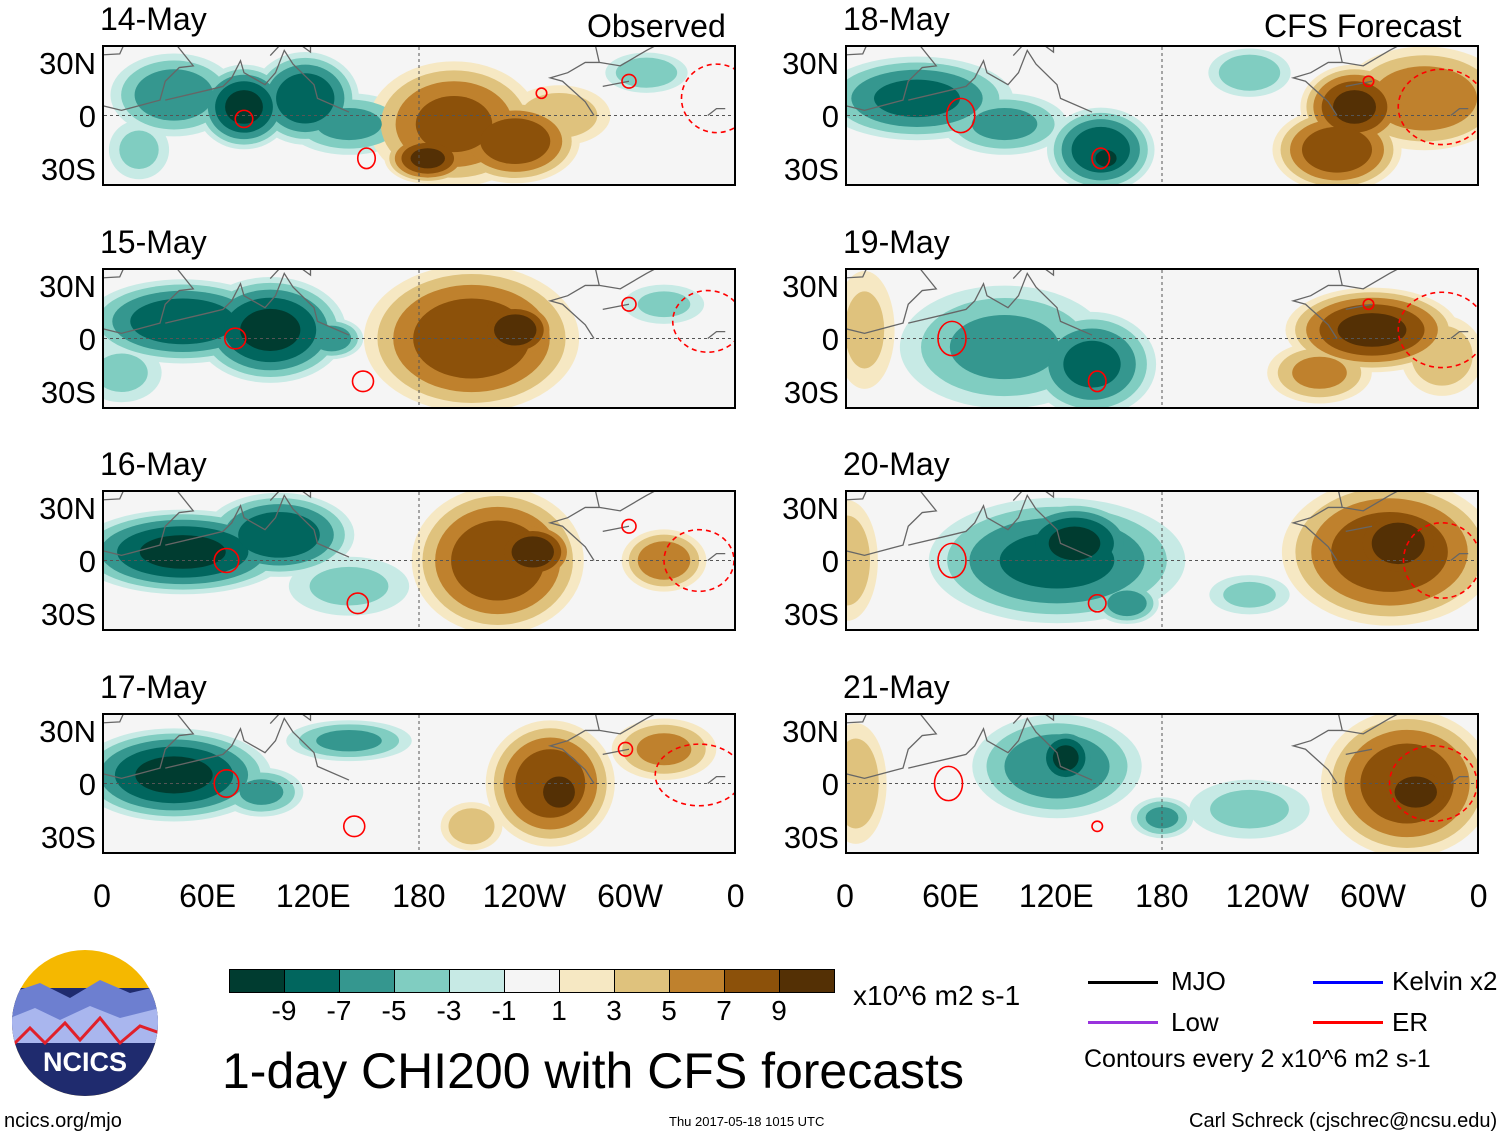  What do you see at coordinates (284, 1010) in the screenshot?
I see `colorbar-tick-label: -9` at bounding box center [284, 1010].